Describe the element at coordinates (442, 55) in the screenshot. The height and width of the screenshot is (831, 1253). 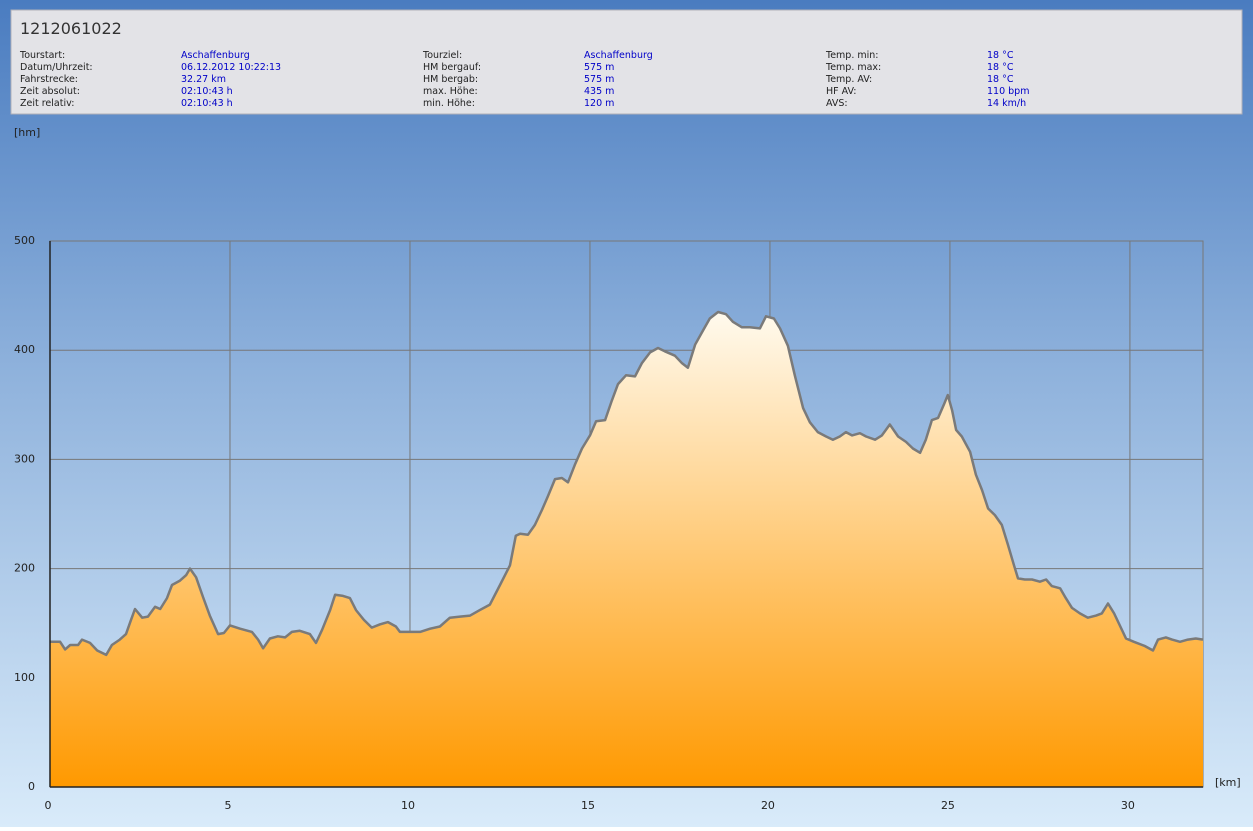
I see `field-label: Tourziel:` at that location.